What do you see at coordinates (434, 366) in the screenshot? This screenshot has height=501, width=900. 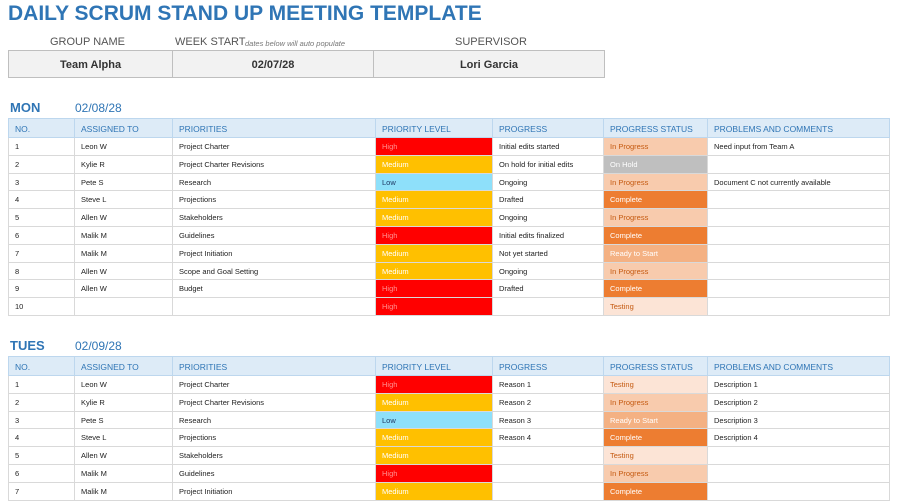 I see `column-header: PRIORITY LEVEL` at bounding box center [434, 366].